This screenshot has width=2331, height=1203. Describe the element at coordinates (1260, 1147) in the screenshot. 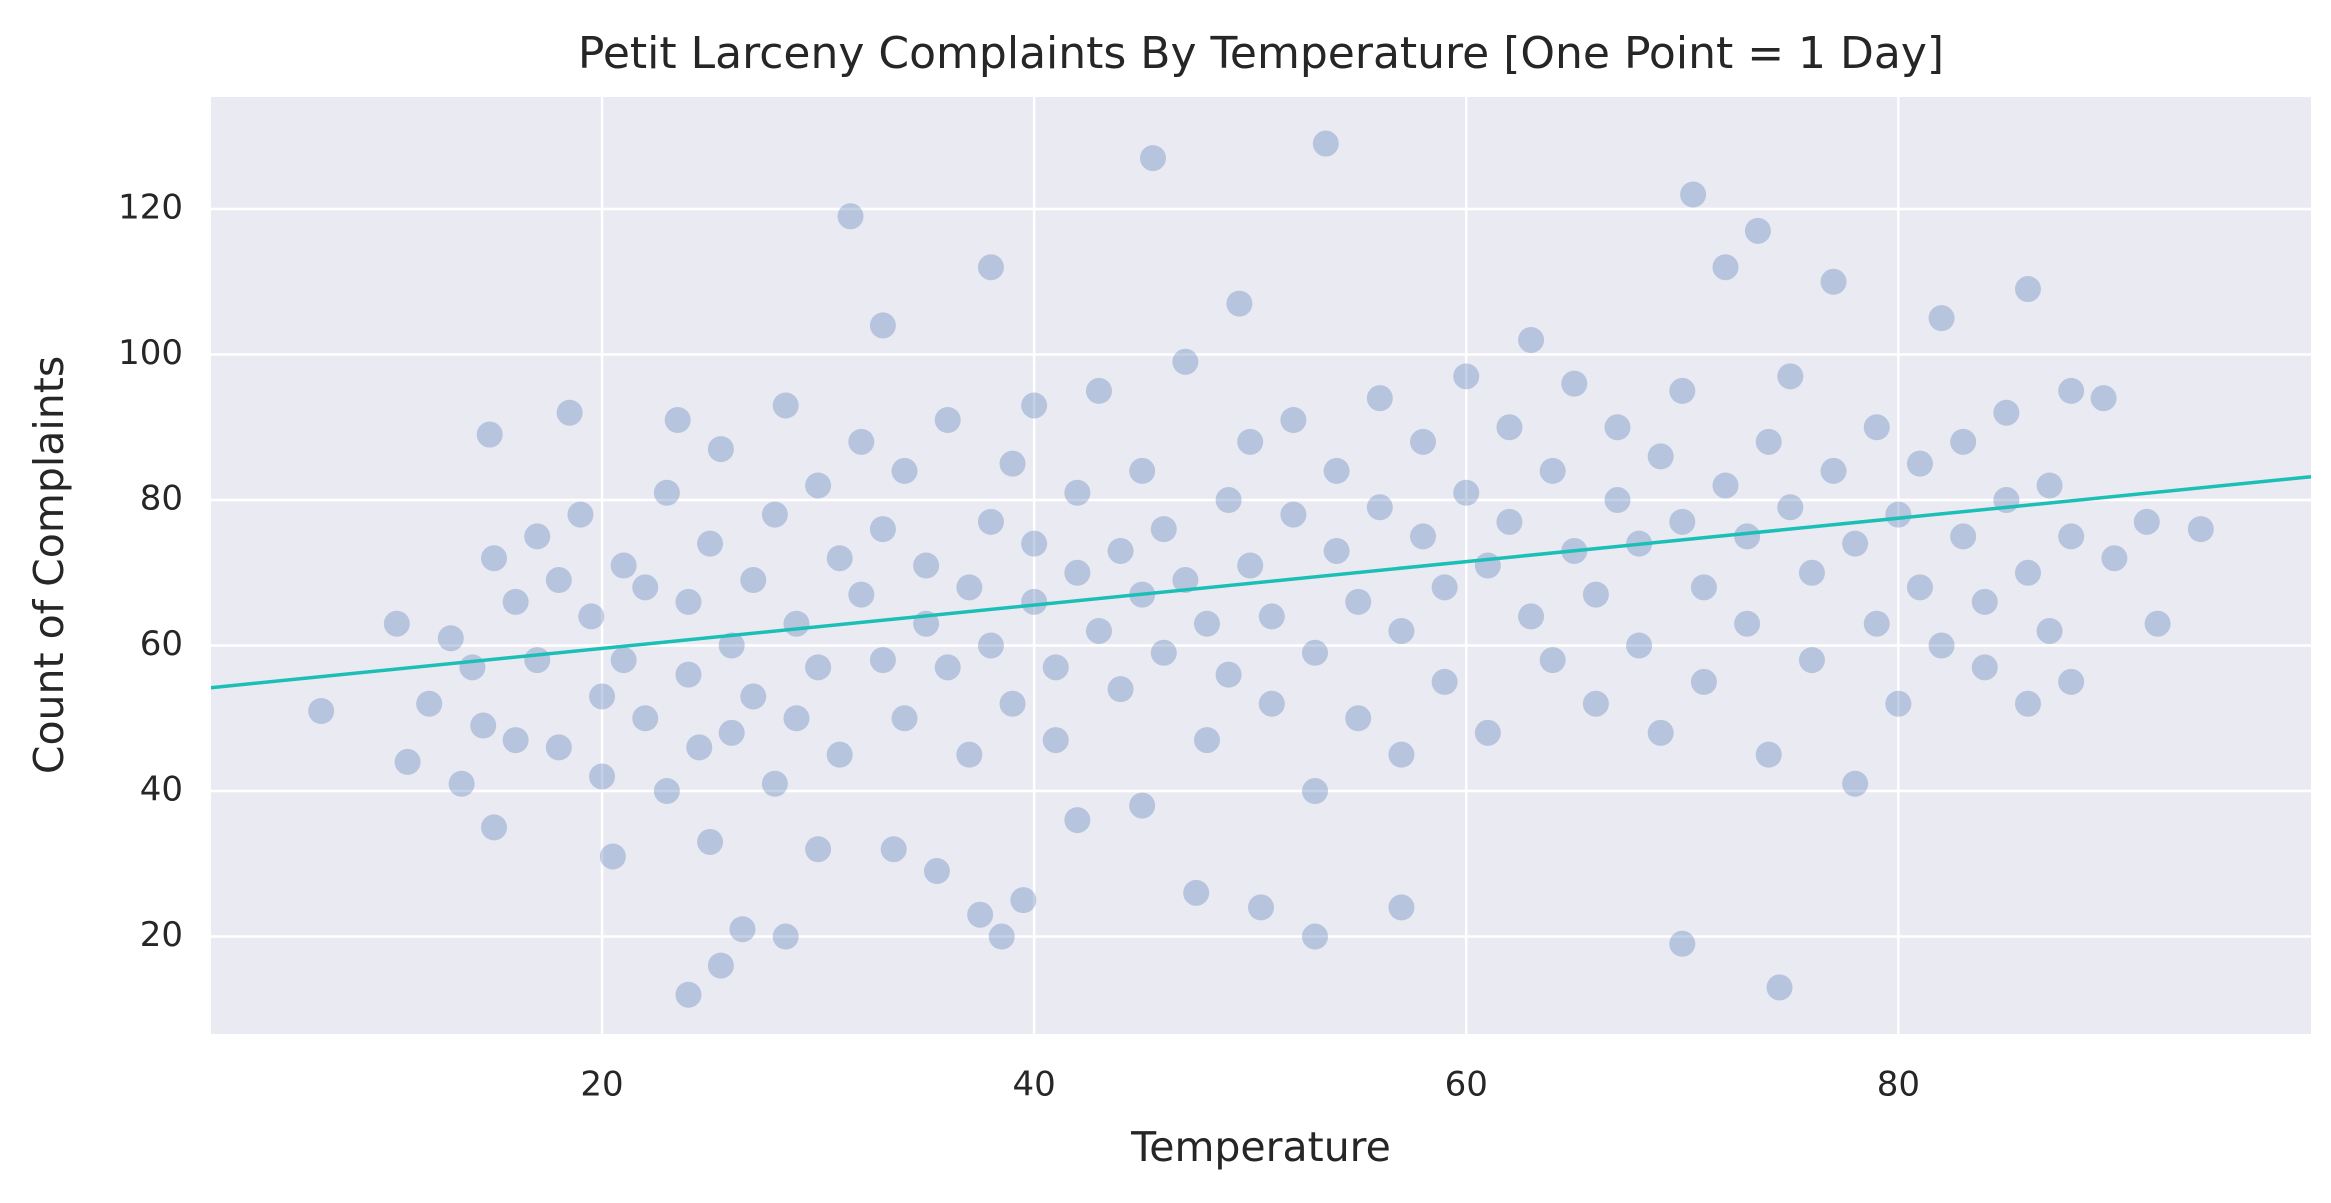

I see `x-axis-label: Temperature` at that location.